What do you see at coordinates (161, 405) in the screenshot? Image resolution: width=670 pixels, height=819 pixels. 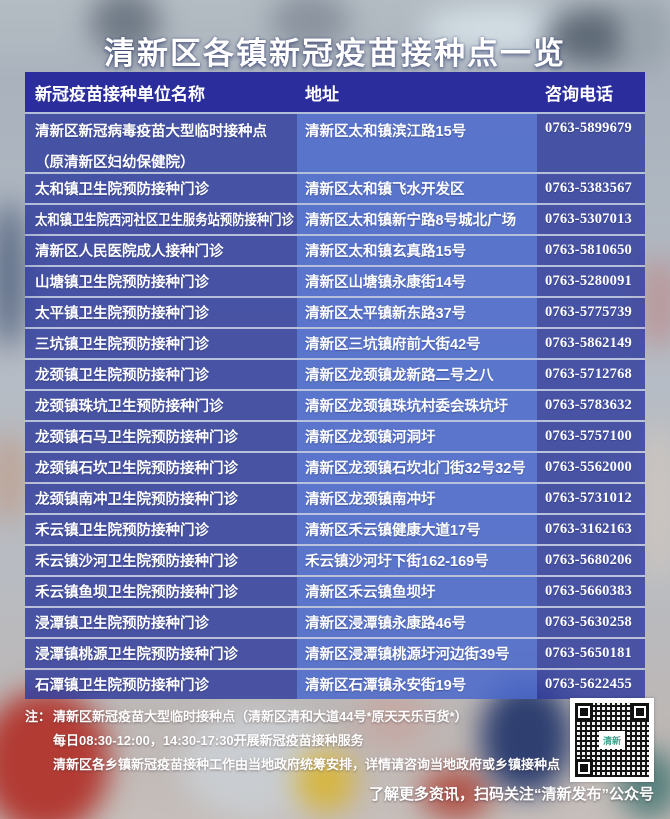 I see `site-name: 龙颈镇珠坑卫生预防接种门诊` at bounding box center [161, 405].